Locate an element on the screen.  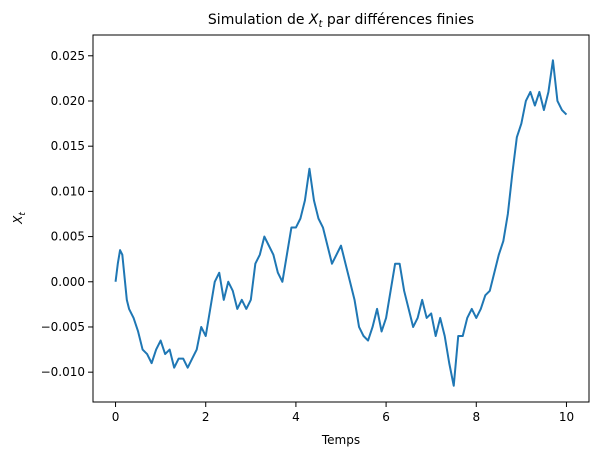
y-label-sub: t is located at coordinates (23, 214).